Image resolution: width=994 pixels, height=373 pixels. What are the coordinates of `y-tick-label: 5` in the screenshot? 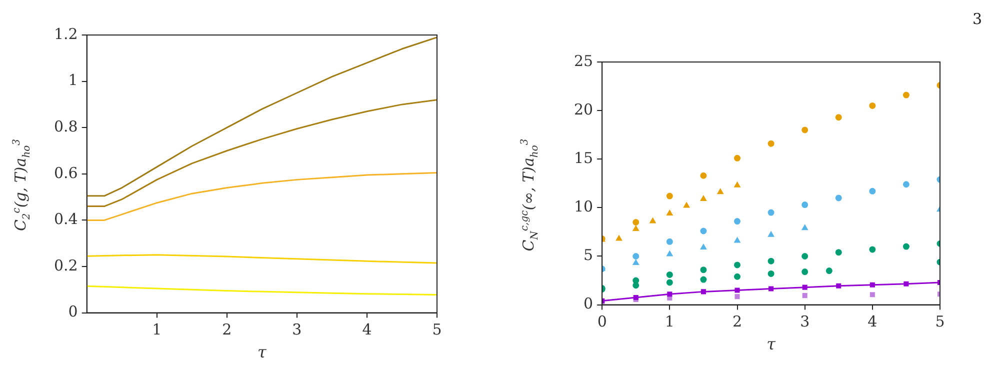 It's located at (589, 255).